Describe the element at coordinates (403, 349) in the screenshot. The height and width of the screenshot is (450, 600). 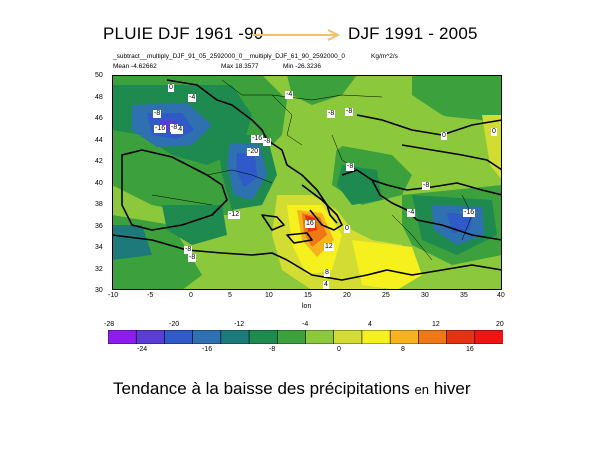
I see `colorbar-bottom-label: 8` at that location.